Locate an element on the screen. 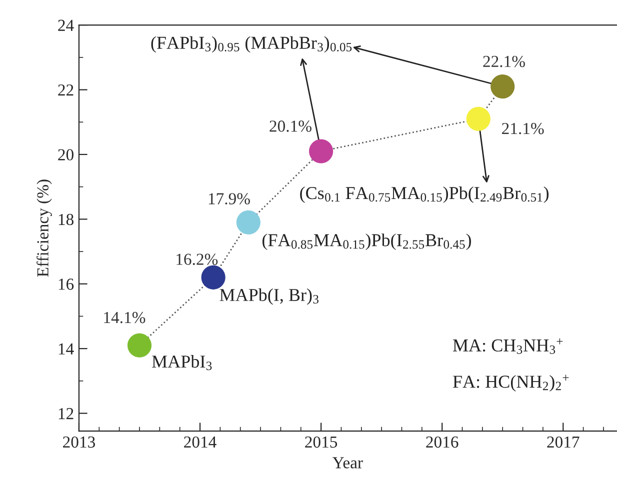 The width and height of the screenshot is (617, 491). y-tick-label: 18 is located at coordinates (66, 220).